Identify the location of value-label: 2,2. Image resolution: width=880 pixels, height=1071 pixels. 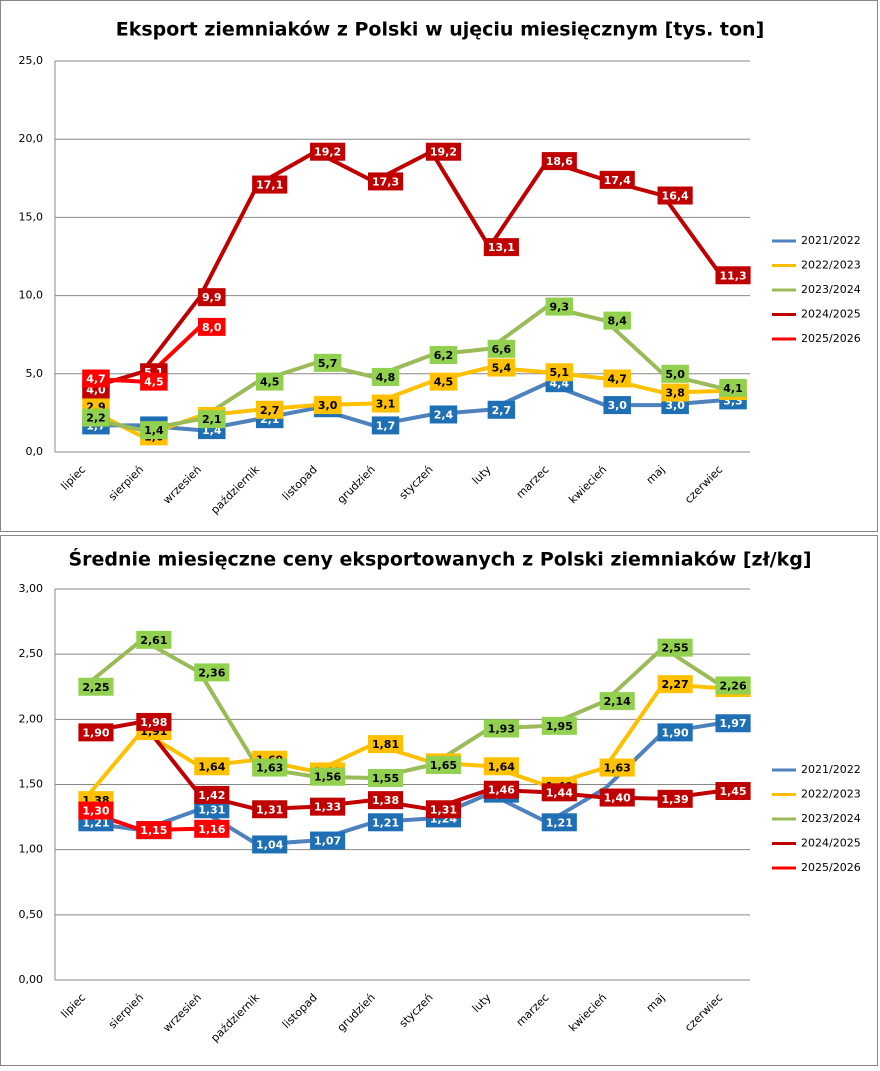
(96, 417).